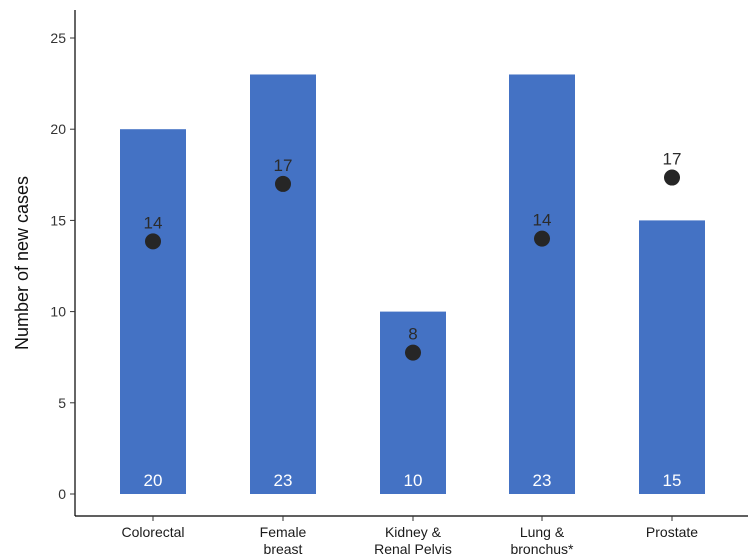 The height and width of the screenshot is (557, 753). What do you see at coordinates (283, 165) in the screenshot?
I see `point-value-label-1: 17` at bounding box center [283, 165].